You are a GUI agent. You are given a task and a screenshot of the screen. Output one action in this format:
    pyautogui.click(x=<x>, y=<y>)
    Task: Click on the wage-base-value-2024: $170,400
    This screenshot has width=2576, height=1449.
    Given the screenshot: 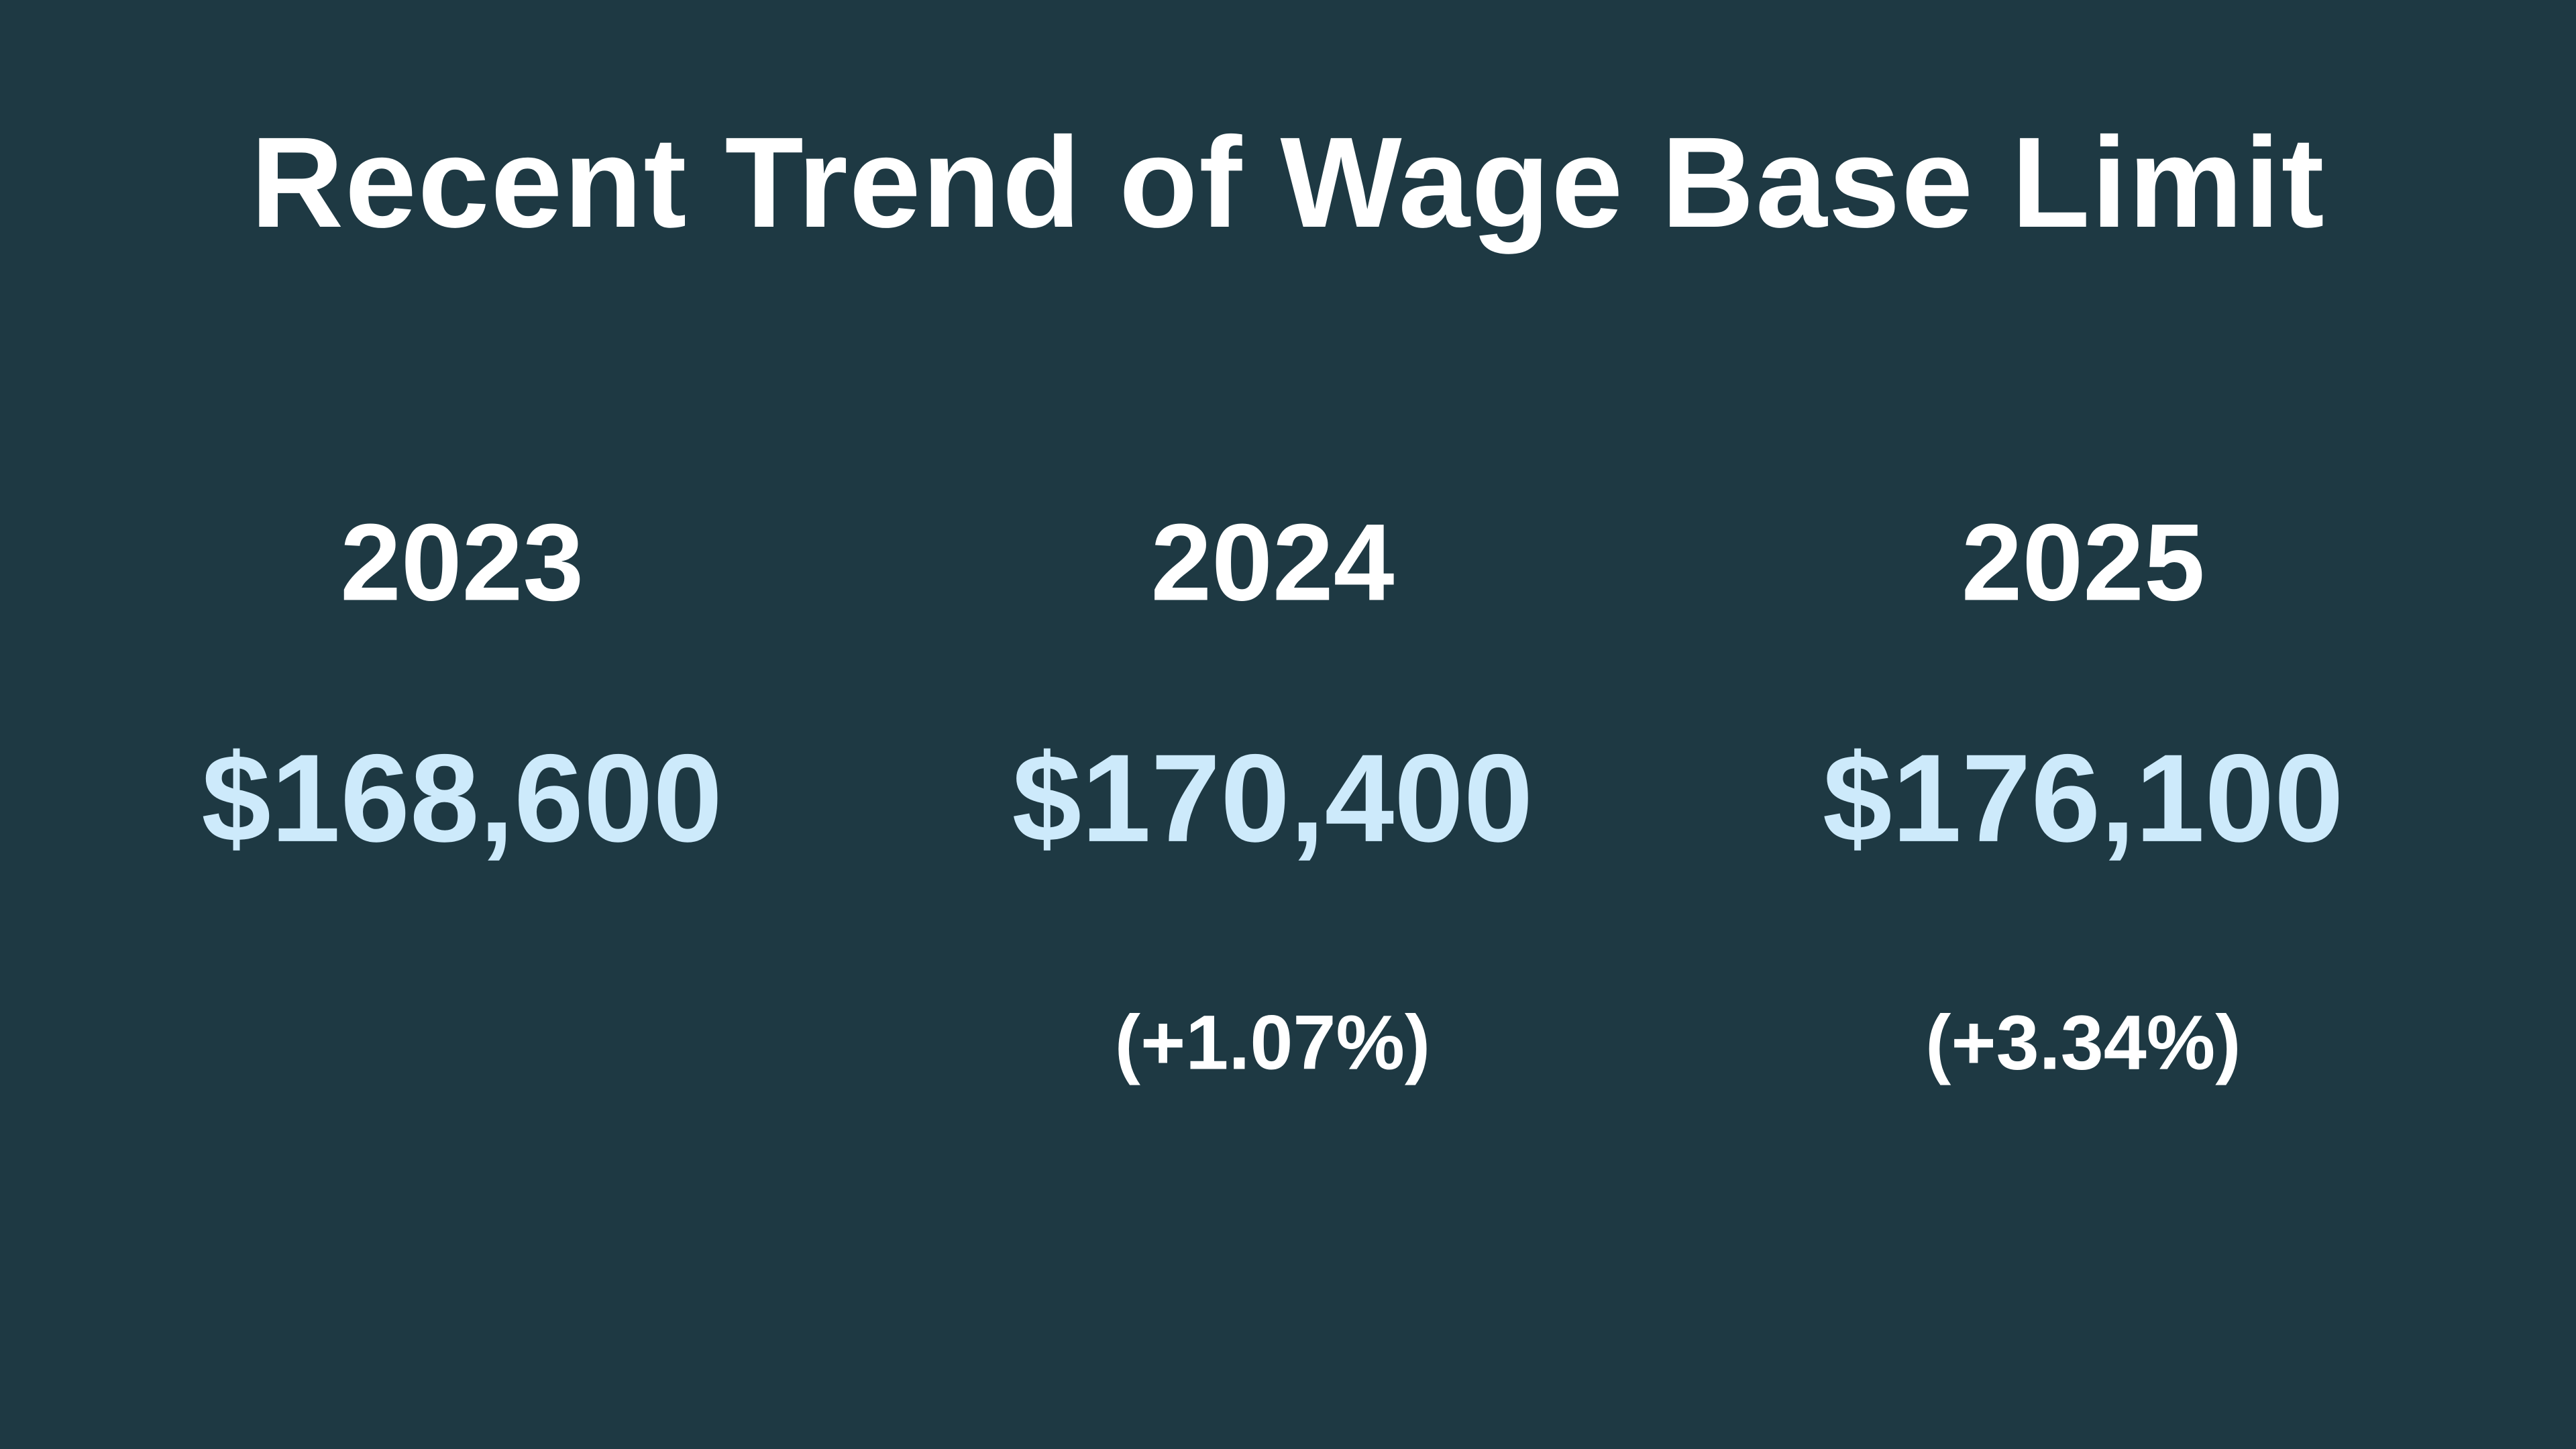 What is the action you would take?
    pyautogui.click(x=1273, y=799)
    